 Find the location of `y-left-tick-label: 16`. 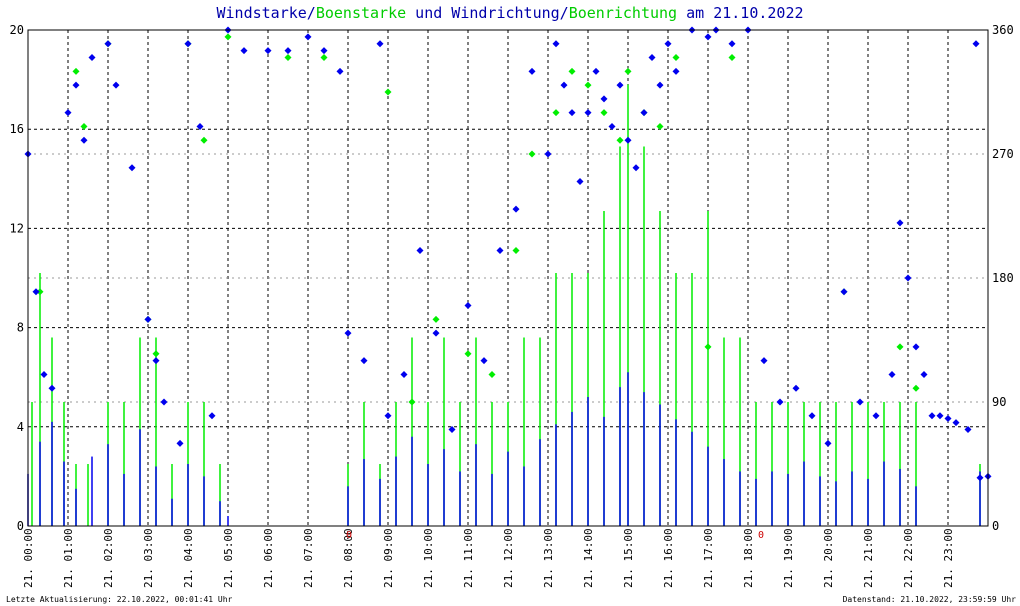

y-left-tick-label: 16 is located at coordinates (17, 129).